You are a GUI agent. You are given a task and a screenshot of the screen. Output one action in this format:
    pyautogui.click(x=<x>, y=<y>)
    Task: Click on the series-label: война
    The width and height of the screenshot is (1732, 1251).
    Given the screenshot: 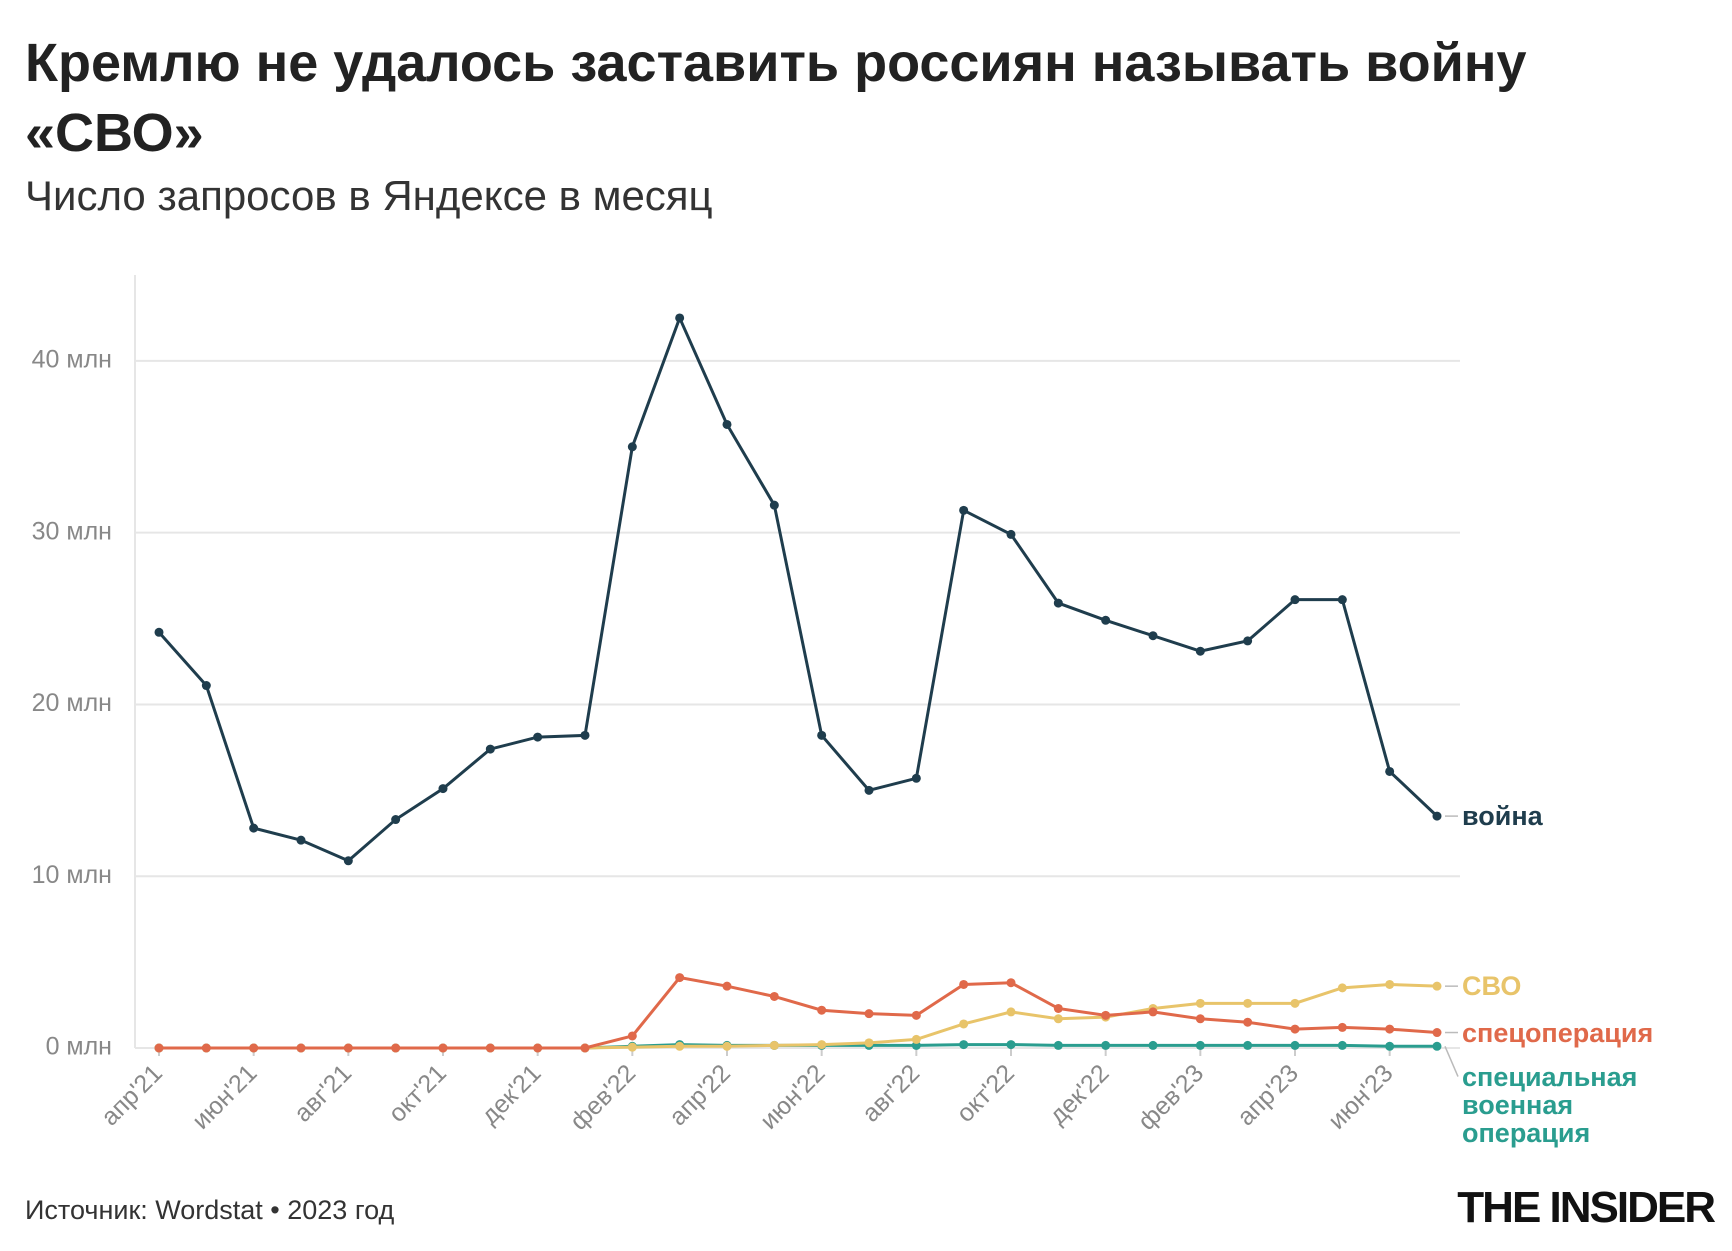 What is the action you would take?
    pyautogui.click(x=1502, y=816)
    